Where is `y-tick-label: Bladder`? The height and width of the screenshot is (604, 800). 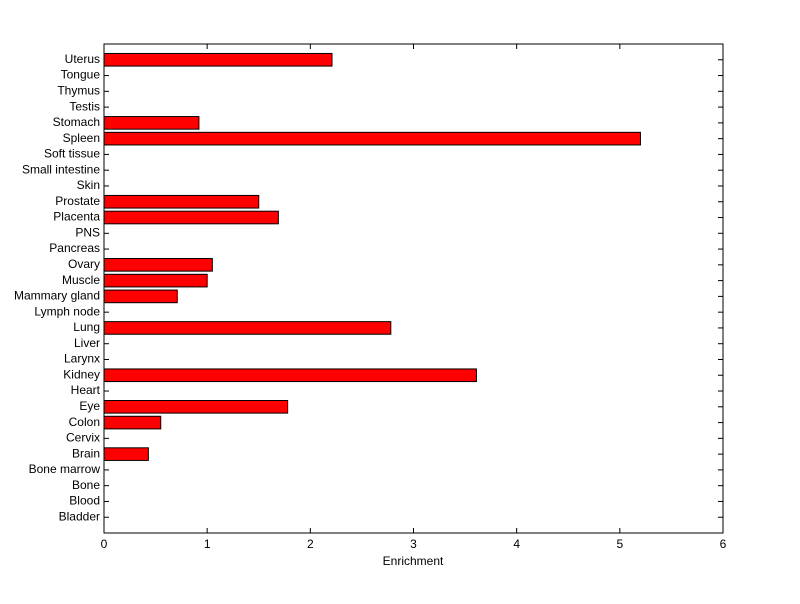
y-tick-label: Bladder is located at coordinates (79, 516).